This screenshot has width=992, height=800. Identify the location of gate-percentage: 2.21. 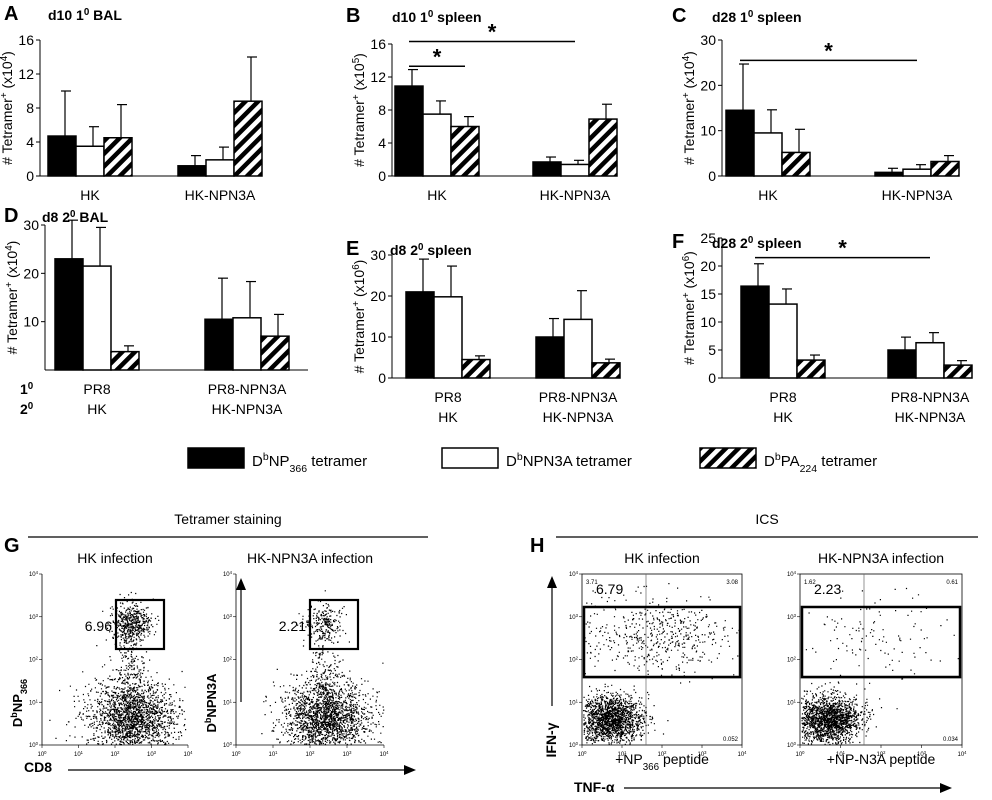
(292, 626).